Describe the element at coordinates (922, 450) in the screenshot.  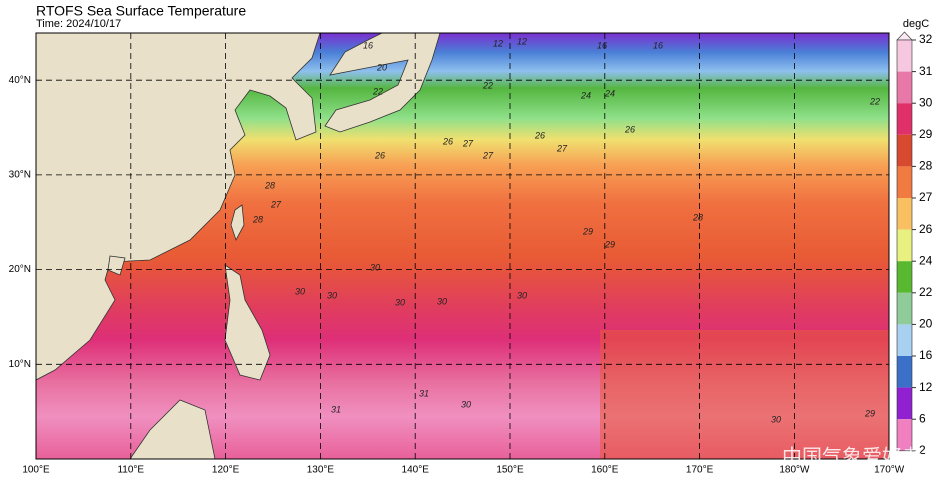
I see `colorbar-tick-label: 2` at that location.